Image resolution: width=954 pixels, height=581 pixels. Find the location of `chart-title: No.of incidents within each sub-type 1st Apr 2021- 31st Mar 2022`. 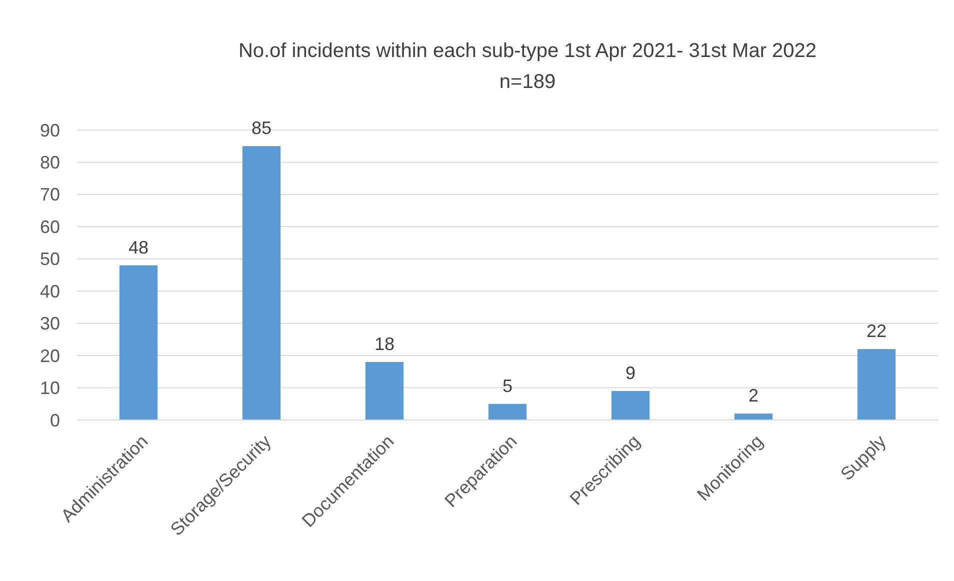

chart-title: No.of incidents within each sub-type 1st Apr 2021- 31st Mar 2022 is located at coordinates (527, 51).